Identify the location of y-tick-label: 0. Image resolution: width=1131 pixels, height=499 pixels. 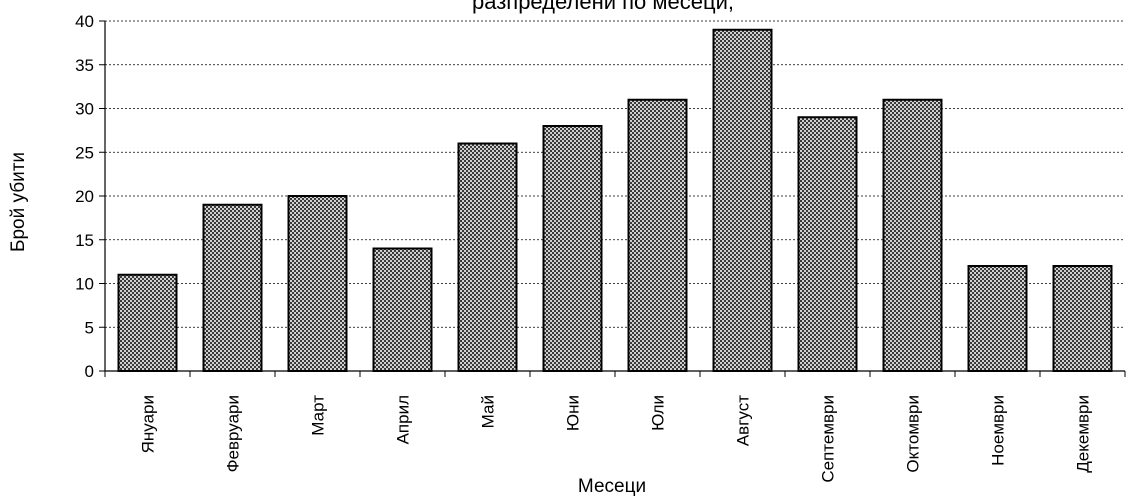
(89, 371).